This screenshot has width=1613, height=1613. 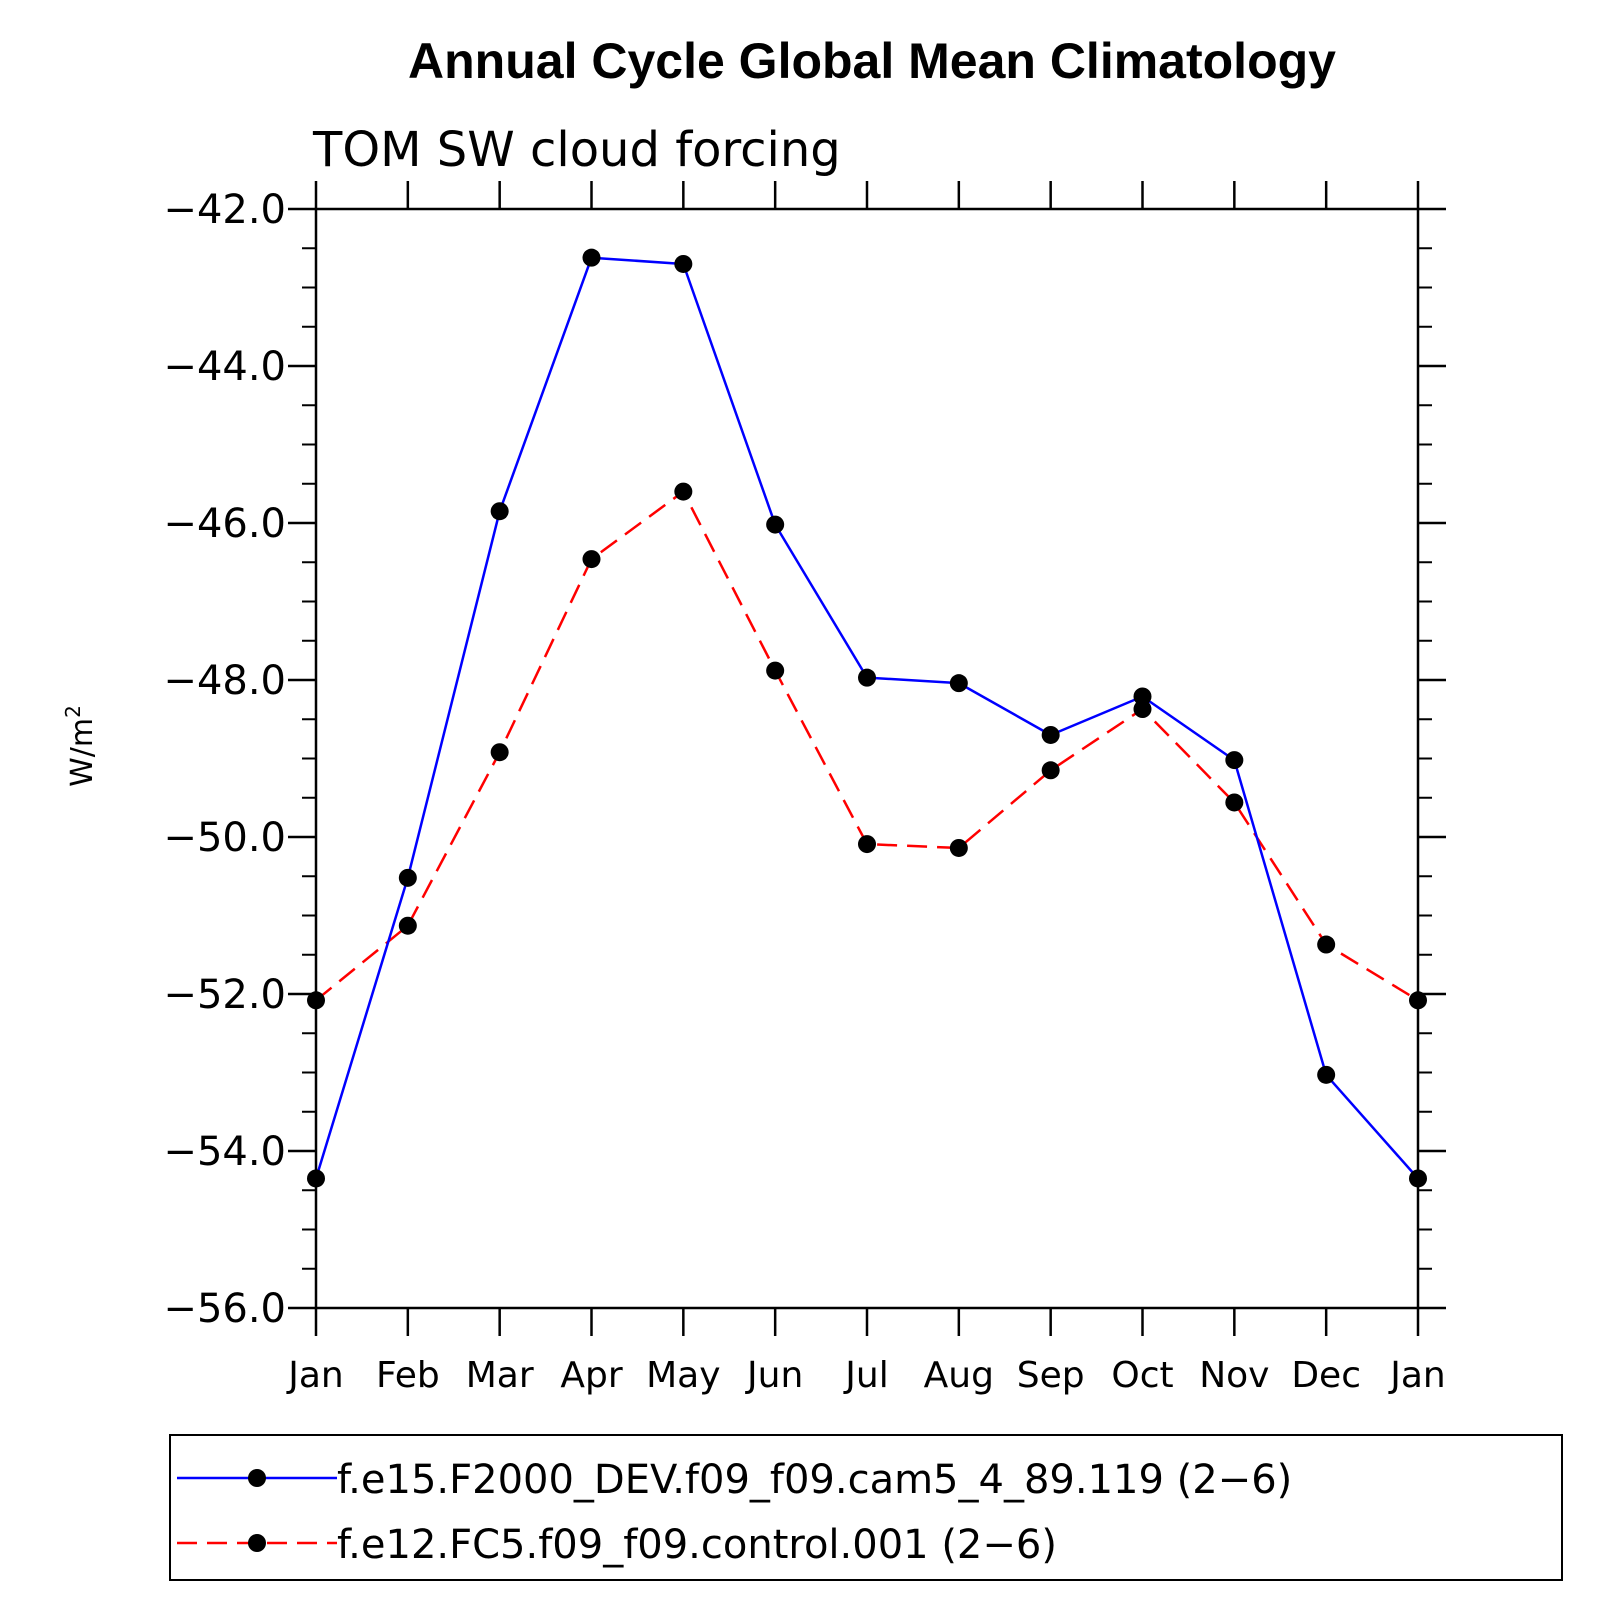 What do you see at coordinates (1234, 1375) in the screenshot?
I see `x-tick-label: Nov` at bounding box center [1234, 1375].